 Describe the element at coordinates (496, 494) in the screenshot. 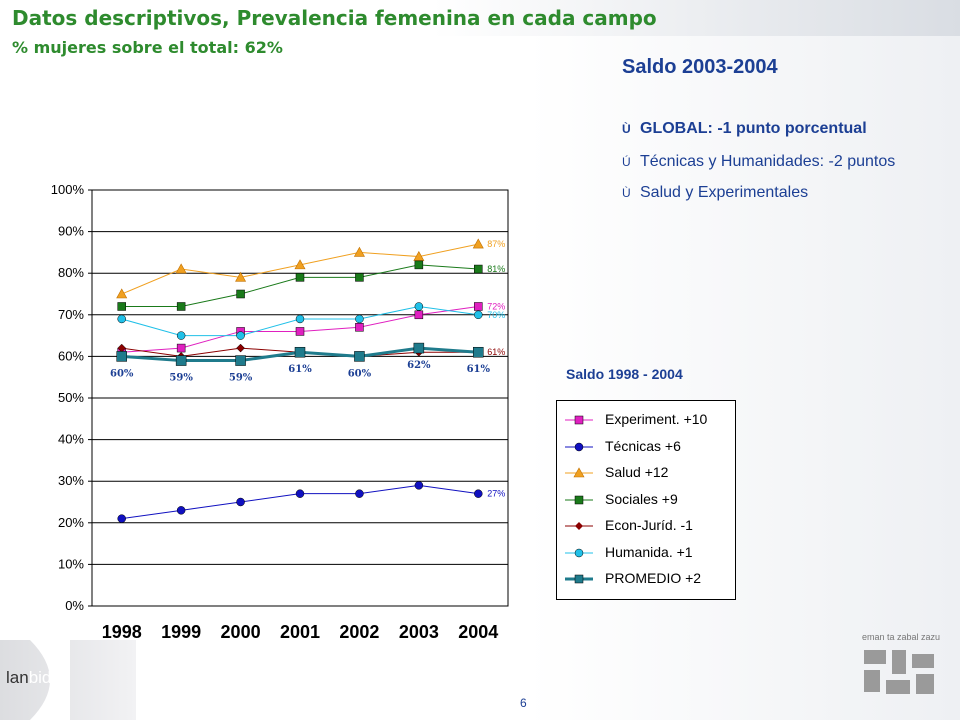

I see `end-value-label: 27%` at that location.